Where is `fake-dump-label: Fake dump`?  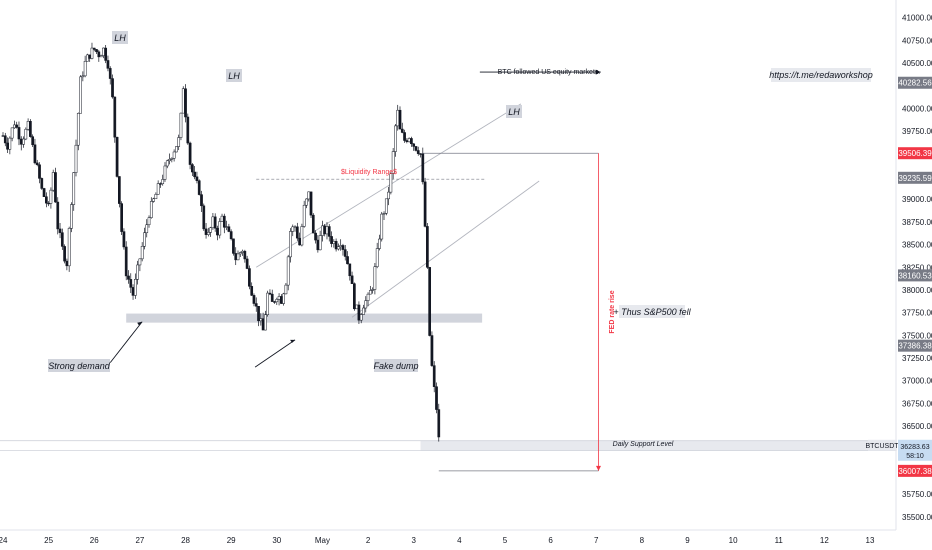
fake-dump-label: Fake dump is located at coordinates (396, 365).